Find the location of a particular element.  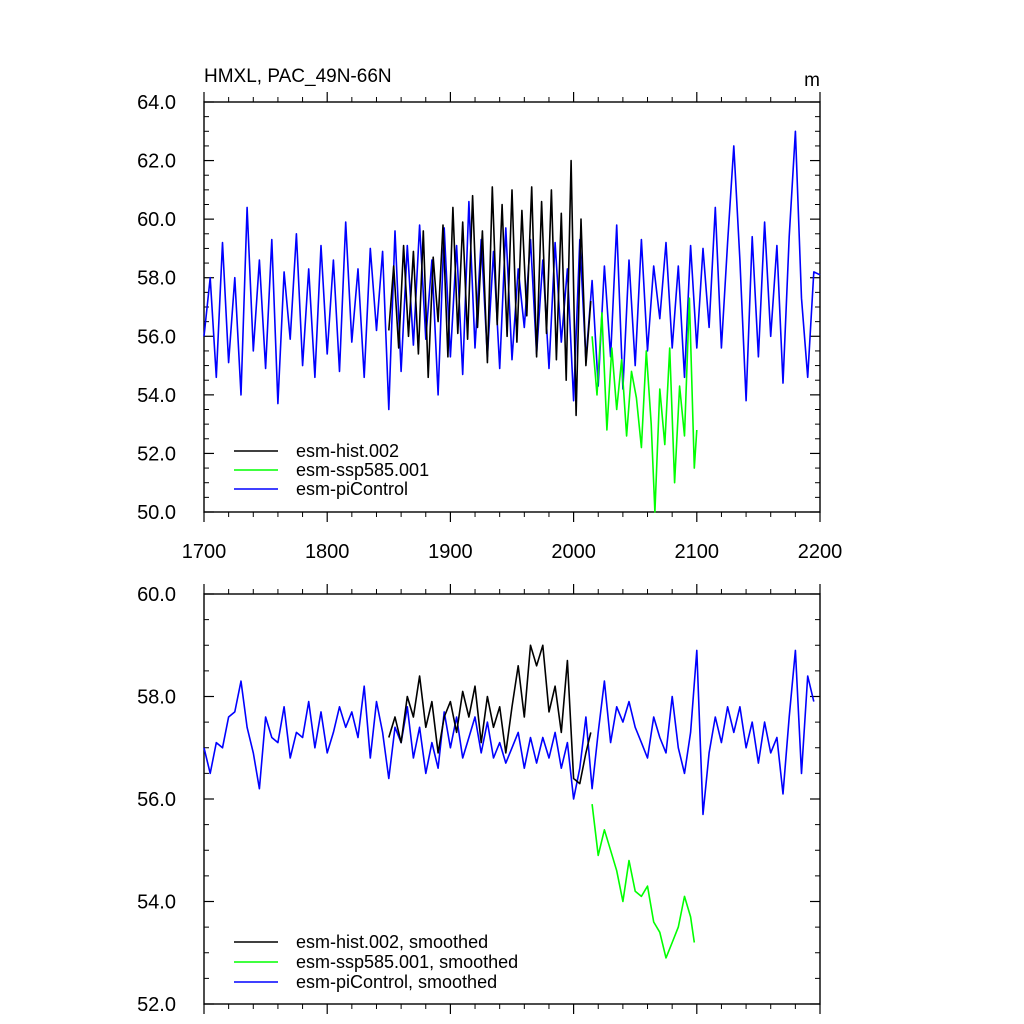

y-tick-label: 50.0 is located at coordinates (156, 513).